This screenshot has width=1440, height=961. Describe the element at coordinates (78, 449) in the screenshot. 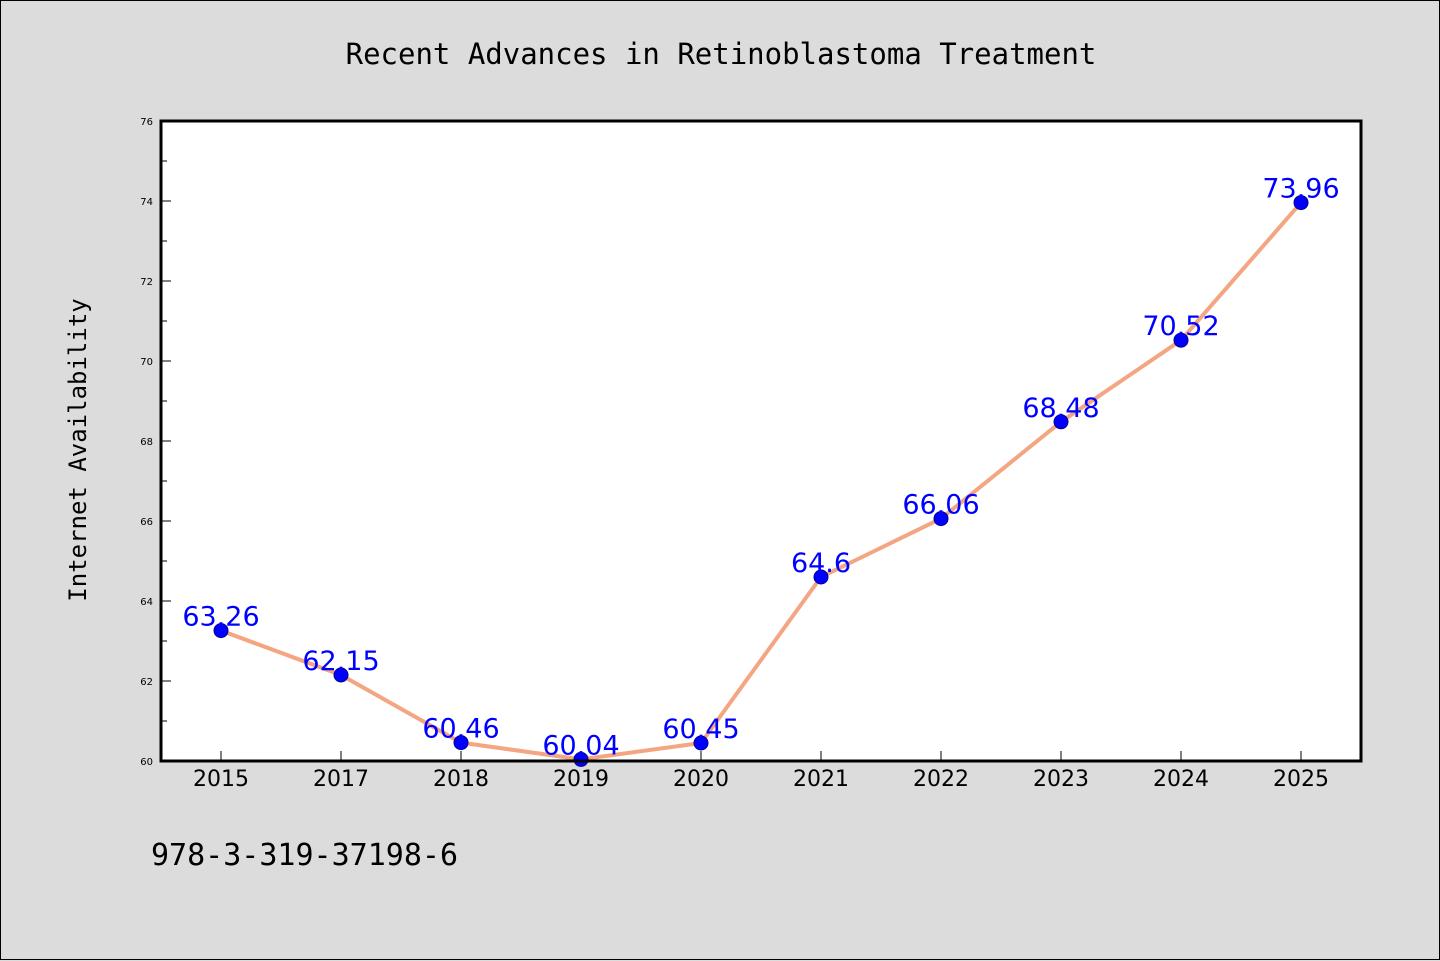

I see `y-axis-label: Internet Availability` at that location.